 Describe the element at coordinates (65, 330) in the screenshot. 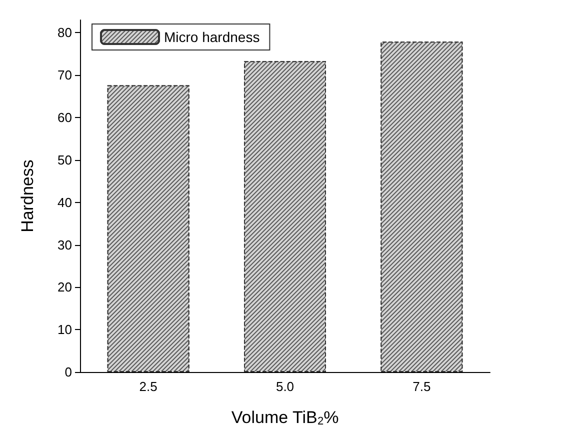

I see `y-tick-label: 10` at that location.